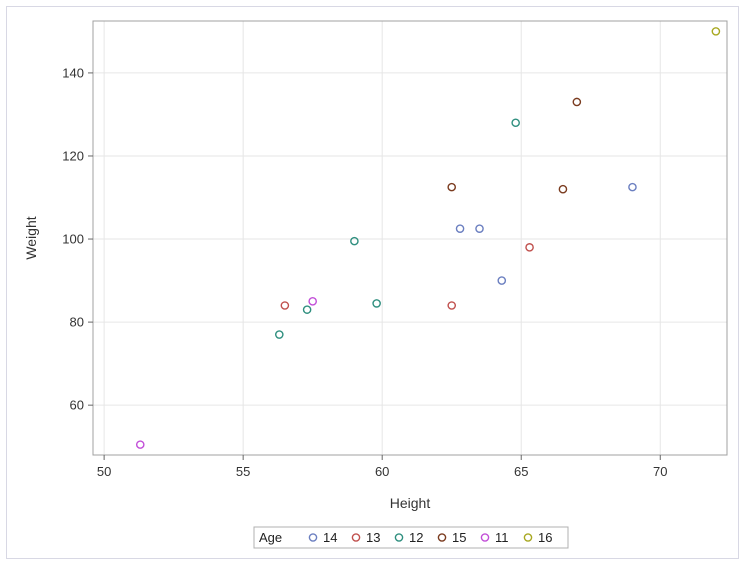 The width and height of the screenshot is (747, 565). Describe the element at coordinates (270, 537) in the screenshot. I see `legend-title: Age` at that location.